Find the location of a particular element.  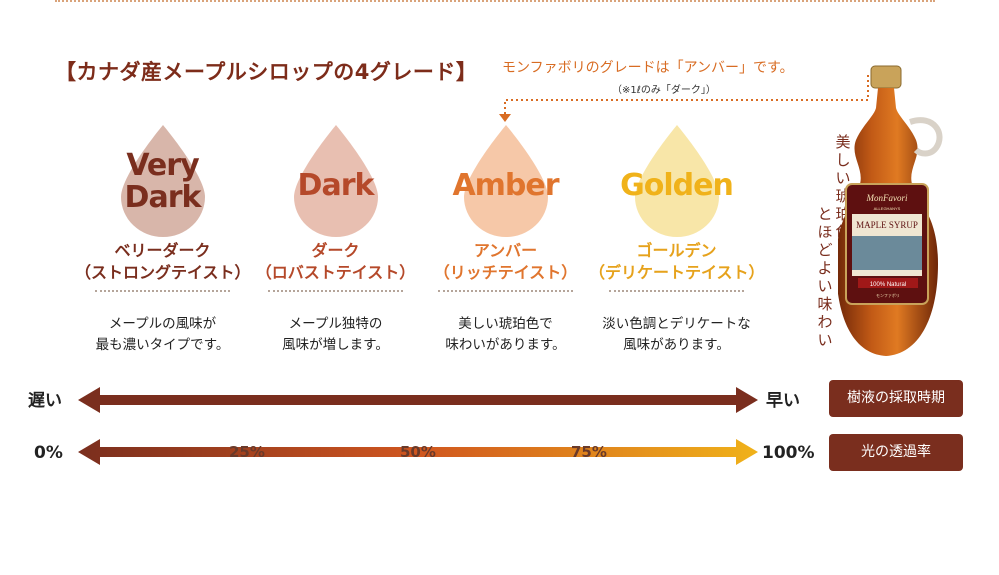

grade-description: 淡い色調とデリケートな 風味があります。 is located at coordinates (676, 334).